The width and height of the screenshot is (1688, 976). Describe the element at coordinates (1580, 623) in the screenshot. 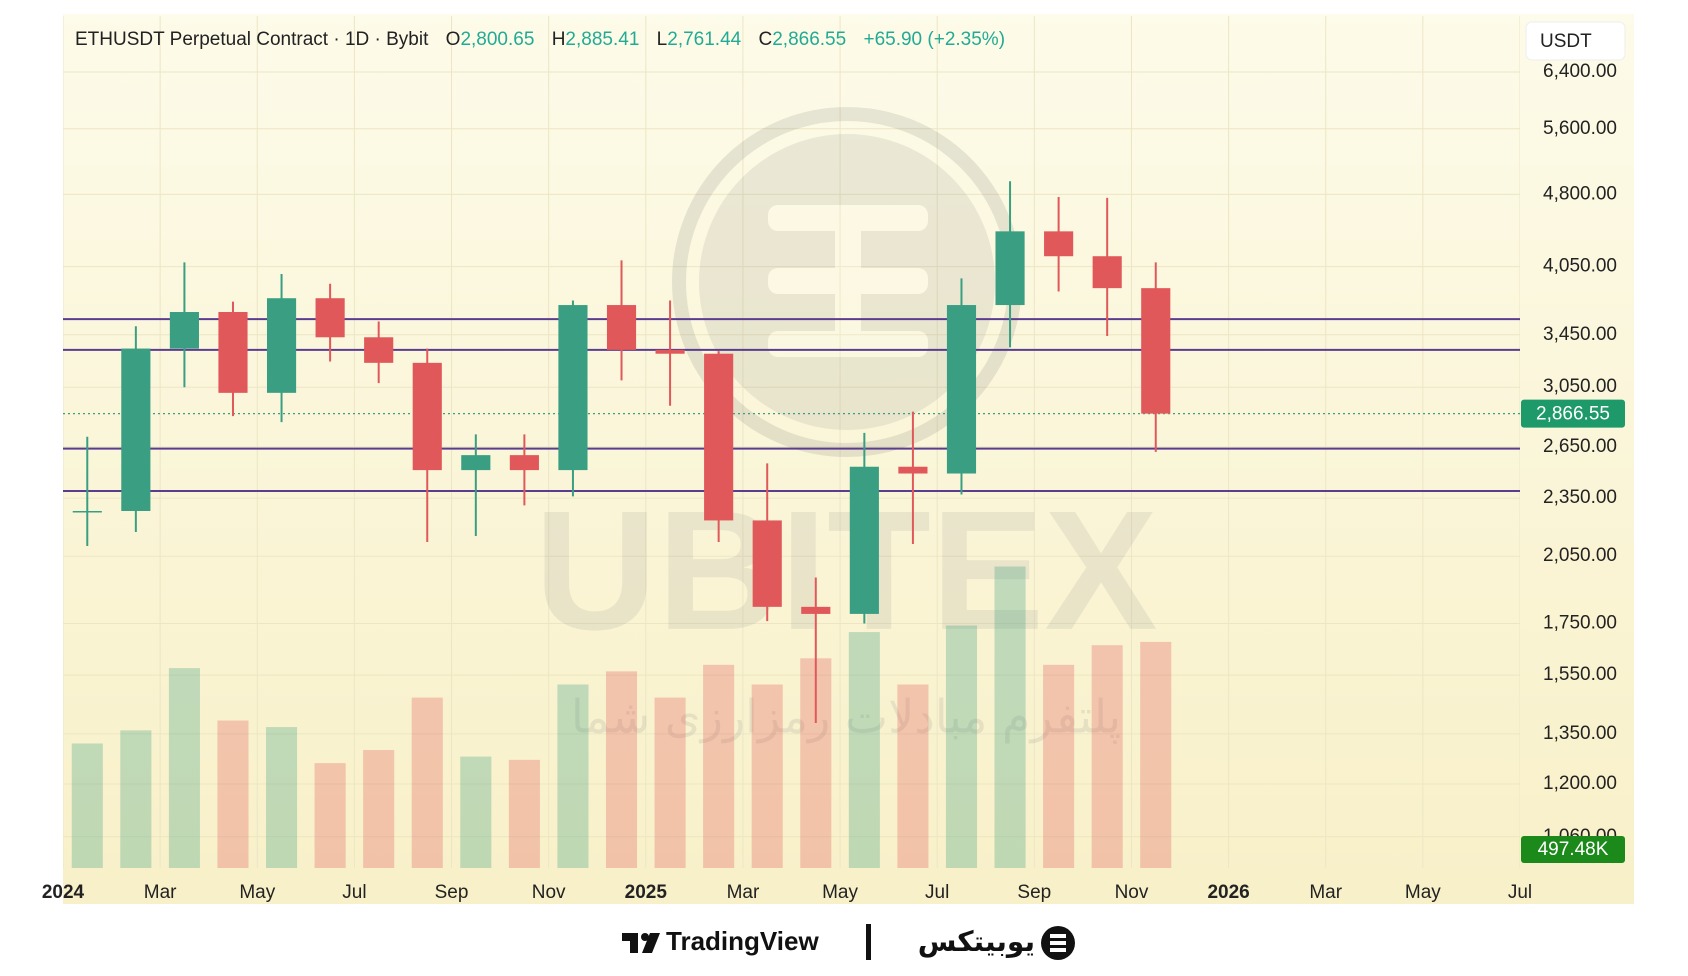

I see `y-tick-label: 1,750.00` at that location.